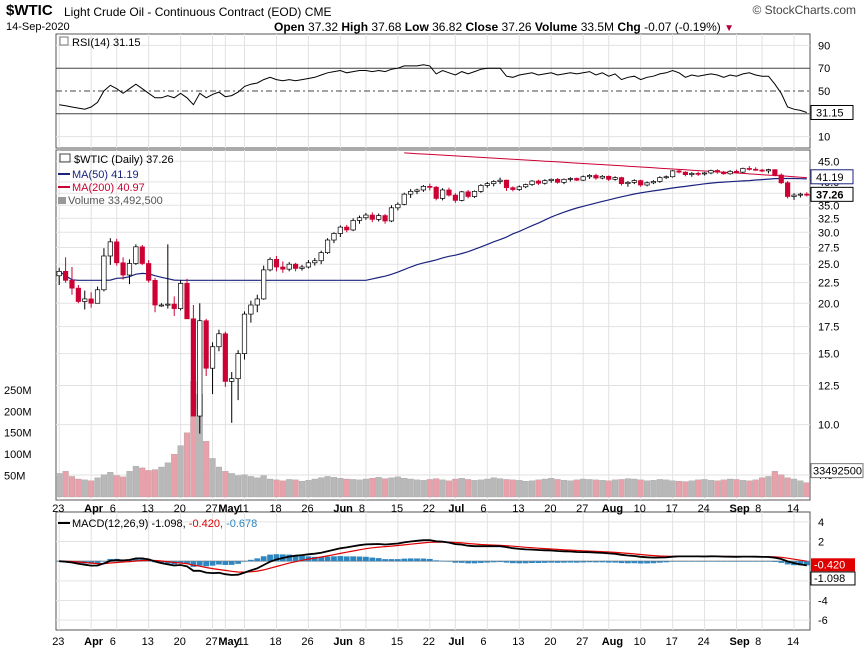 The height and width of the screenshot is (654, 864). Describe the element at coordinates (823, 621) in the screenshot. I see `macd-tick-label: -6` at that location.